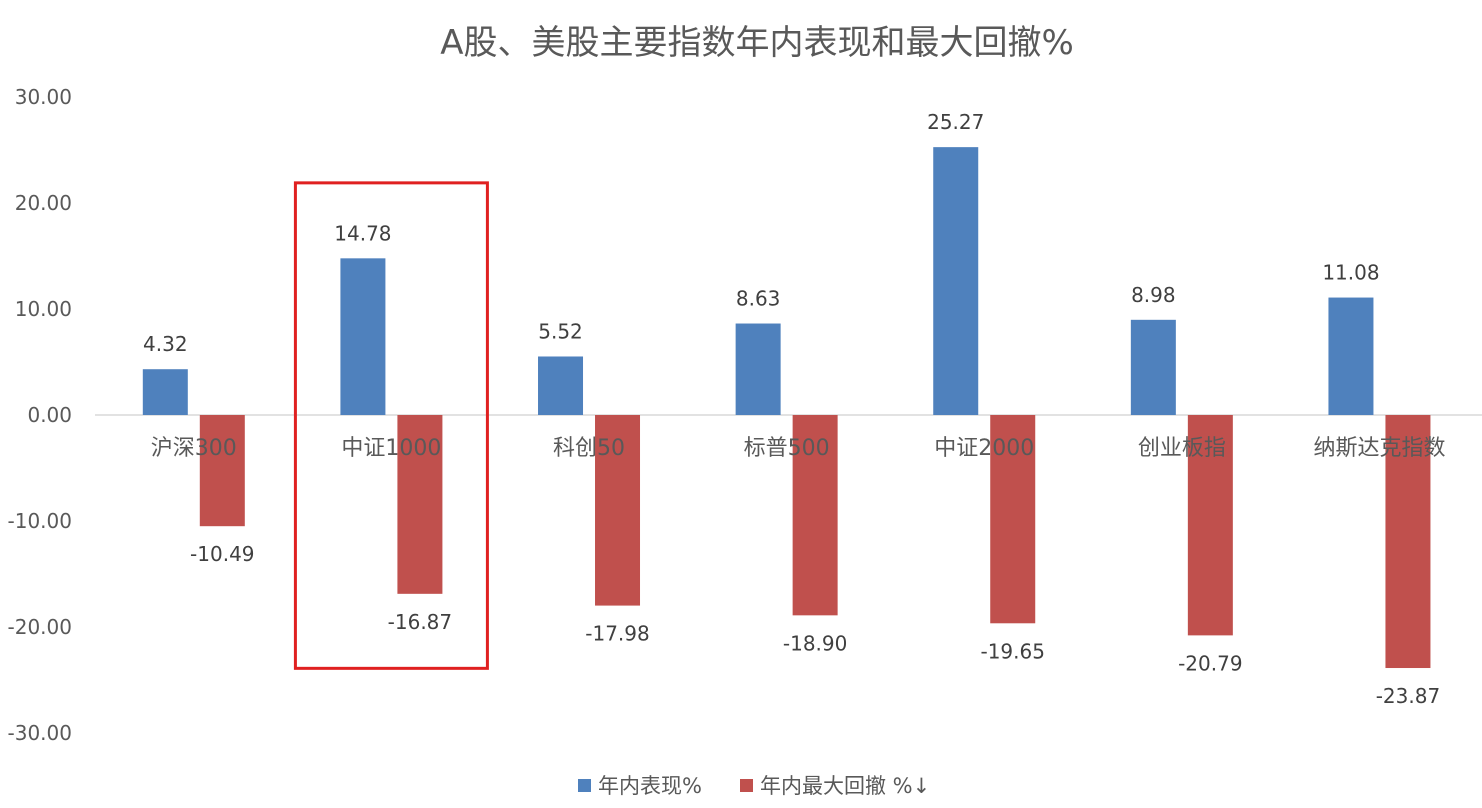 This screenshot has height=808, width=1482. Describe the element at coordinates (1182, 448) in the screenshot. I see `category-label: 创业板指` at that location.